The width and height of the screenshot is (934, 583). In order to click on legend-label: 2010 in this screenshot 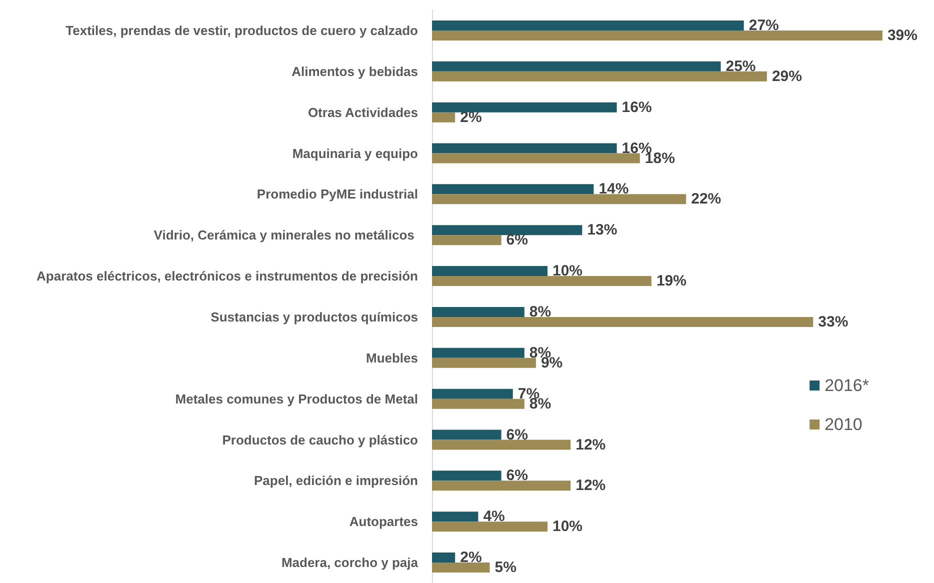, I will do `click(843, 424)`.